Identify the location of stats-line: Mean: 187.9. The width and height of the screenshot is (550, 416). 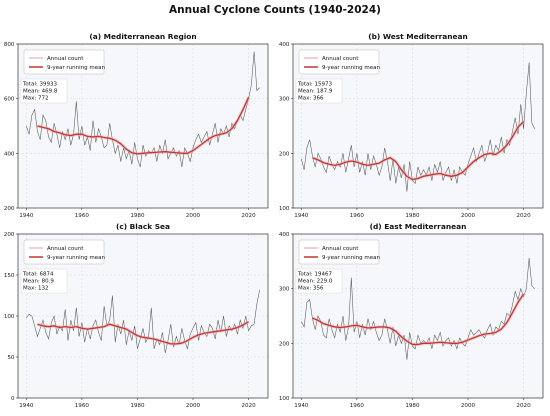
(315, 92).